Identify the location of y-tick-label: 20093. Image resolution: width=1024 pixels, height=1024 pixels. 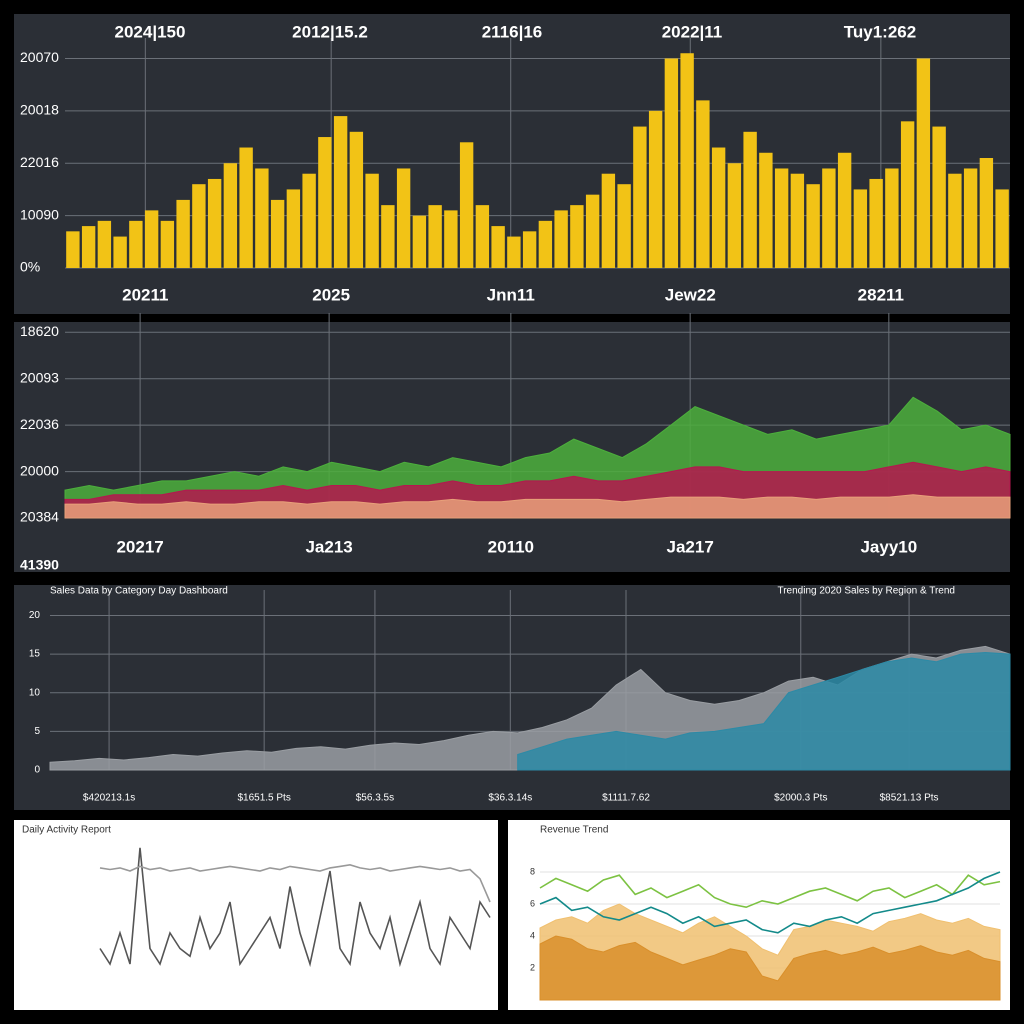
(39, 377).